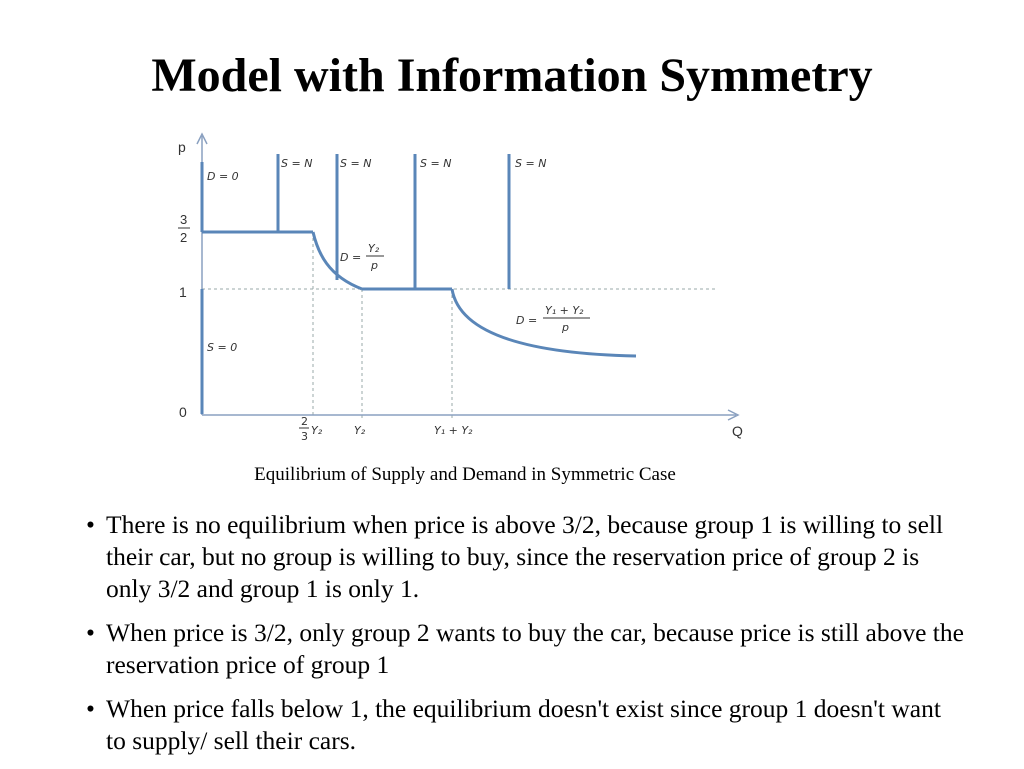 The height and width of the screenshot is (769, 1024). I want to click on label-s-n-1: S = N, so click(296, 163).